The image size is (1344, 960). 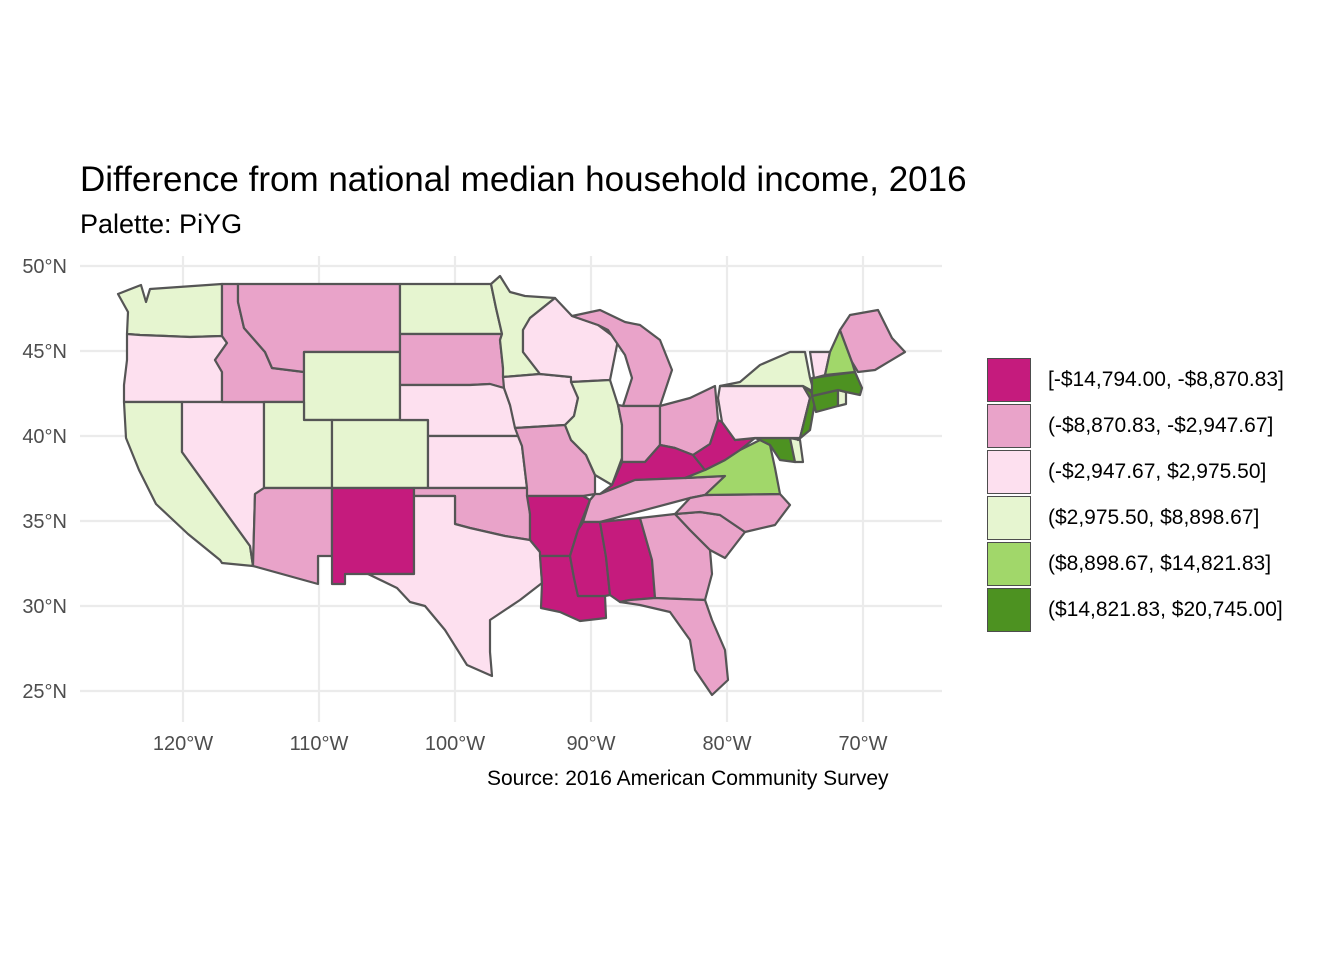 What do you see at coordinates (1165, 609) in the screenshot?
I see `legend-label: ($14,821.83, $20,745.00]` at bounding box center [1165, 609].